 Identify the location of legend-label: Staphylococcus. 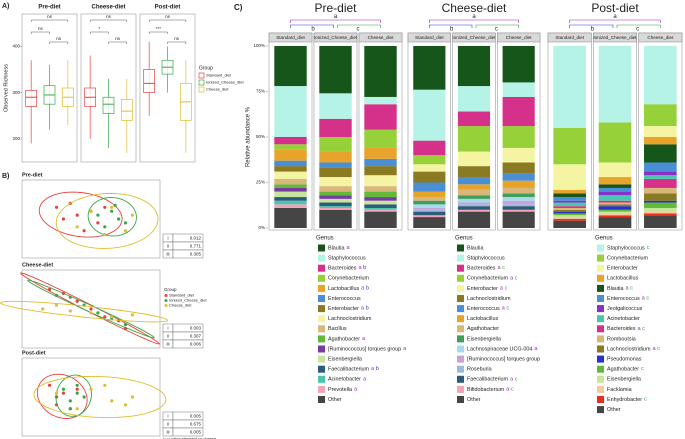
(486, 259).